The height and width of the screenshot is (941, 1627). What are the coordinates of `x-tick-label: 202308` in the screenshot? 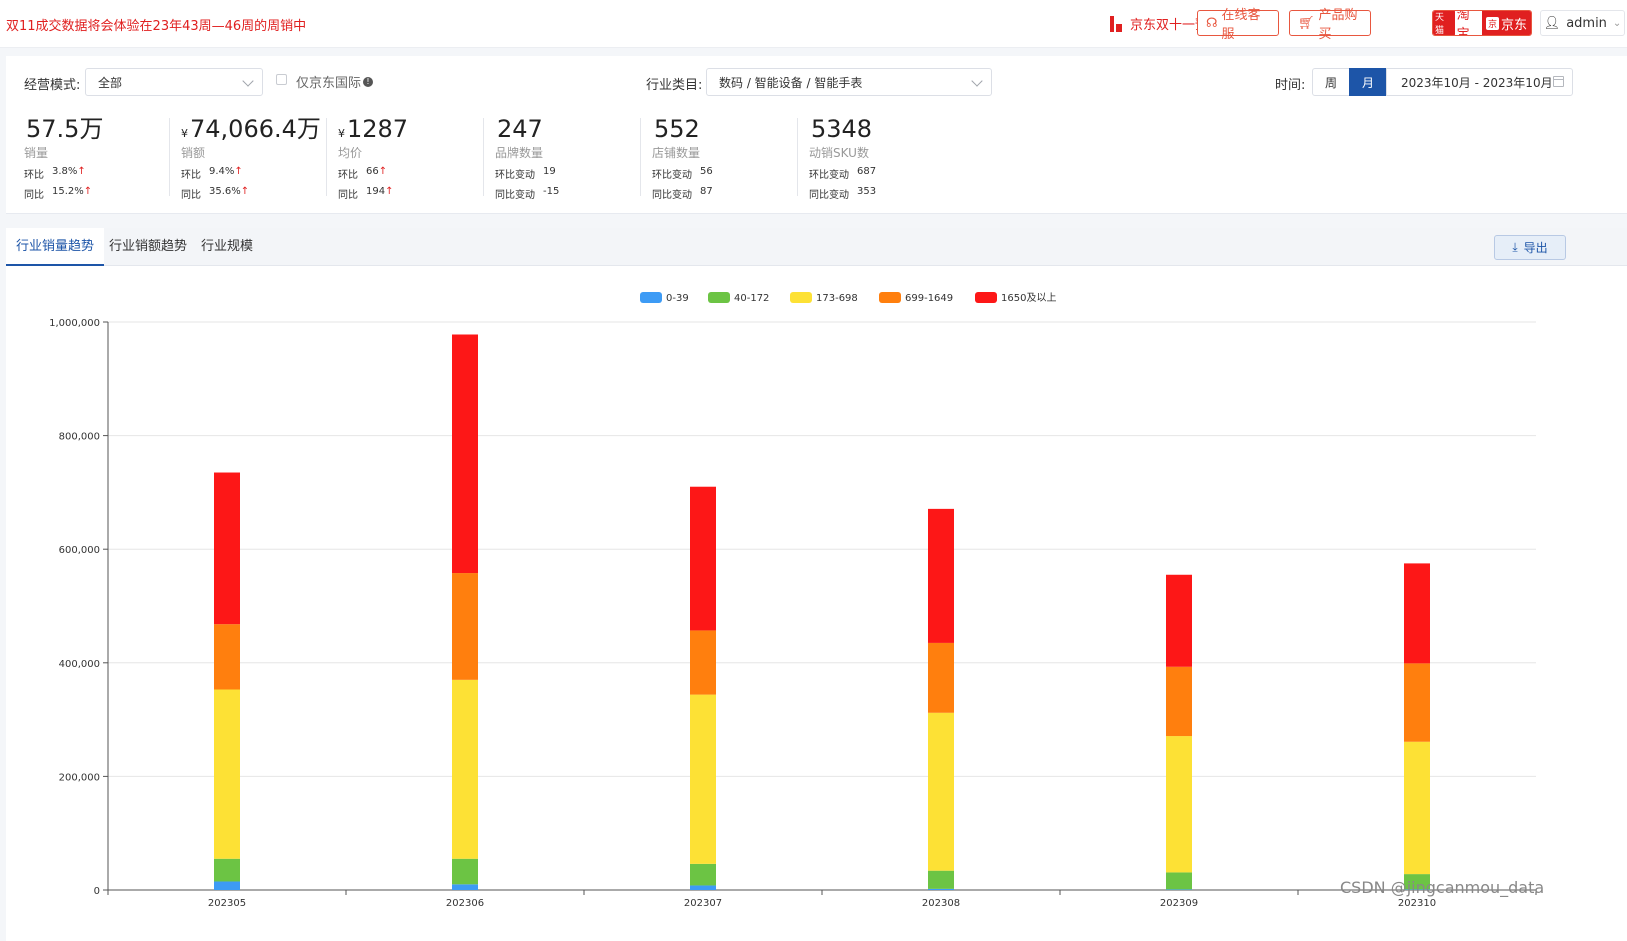 It's located at (941, 903).